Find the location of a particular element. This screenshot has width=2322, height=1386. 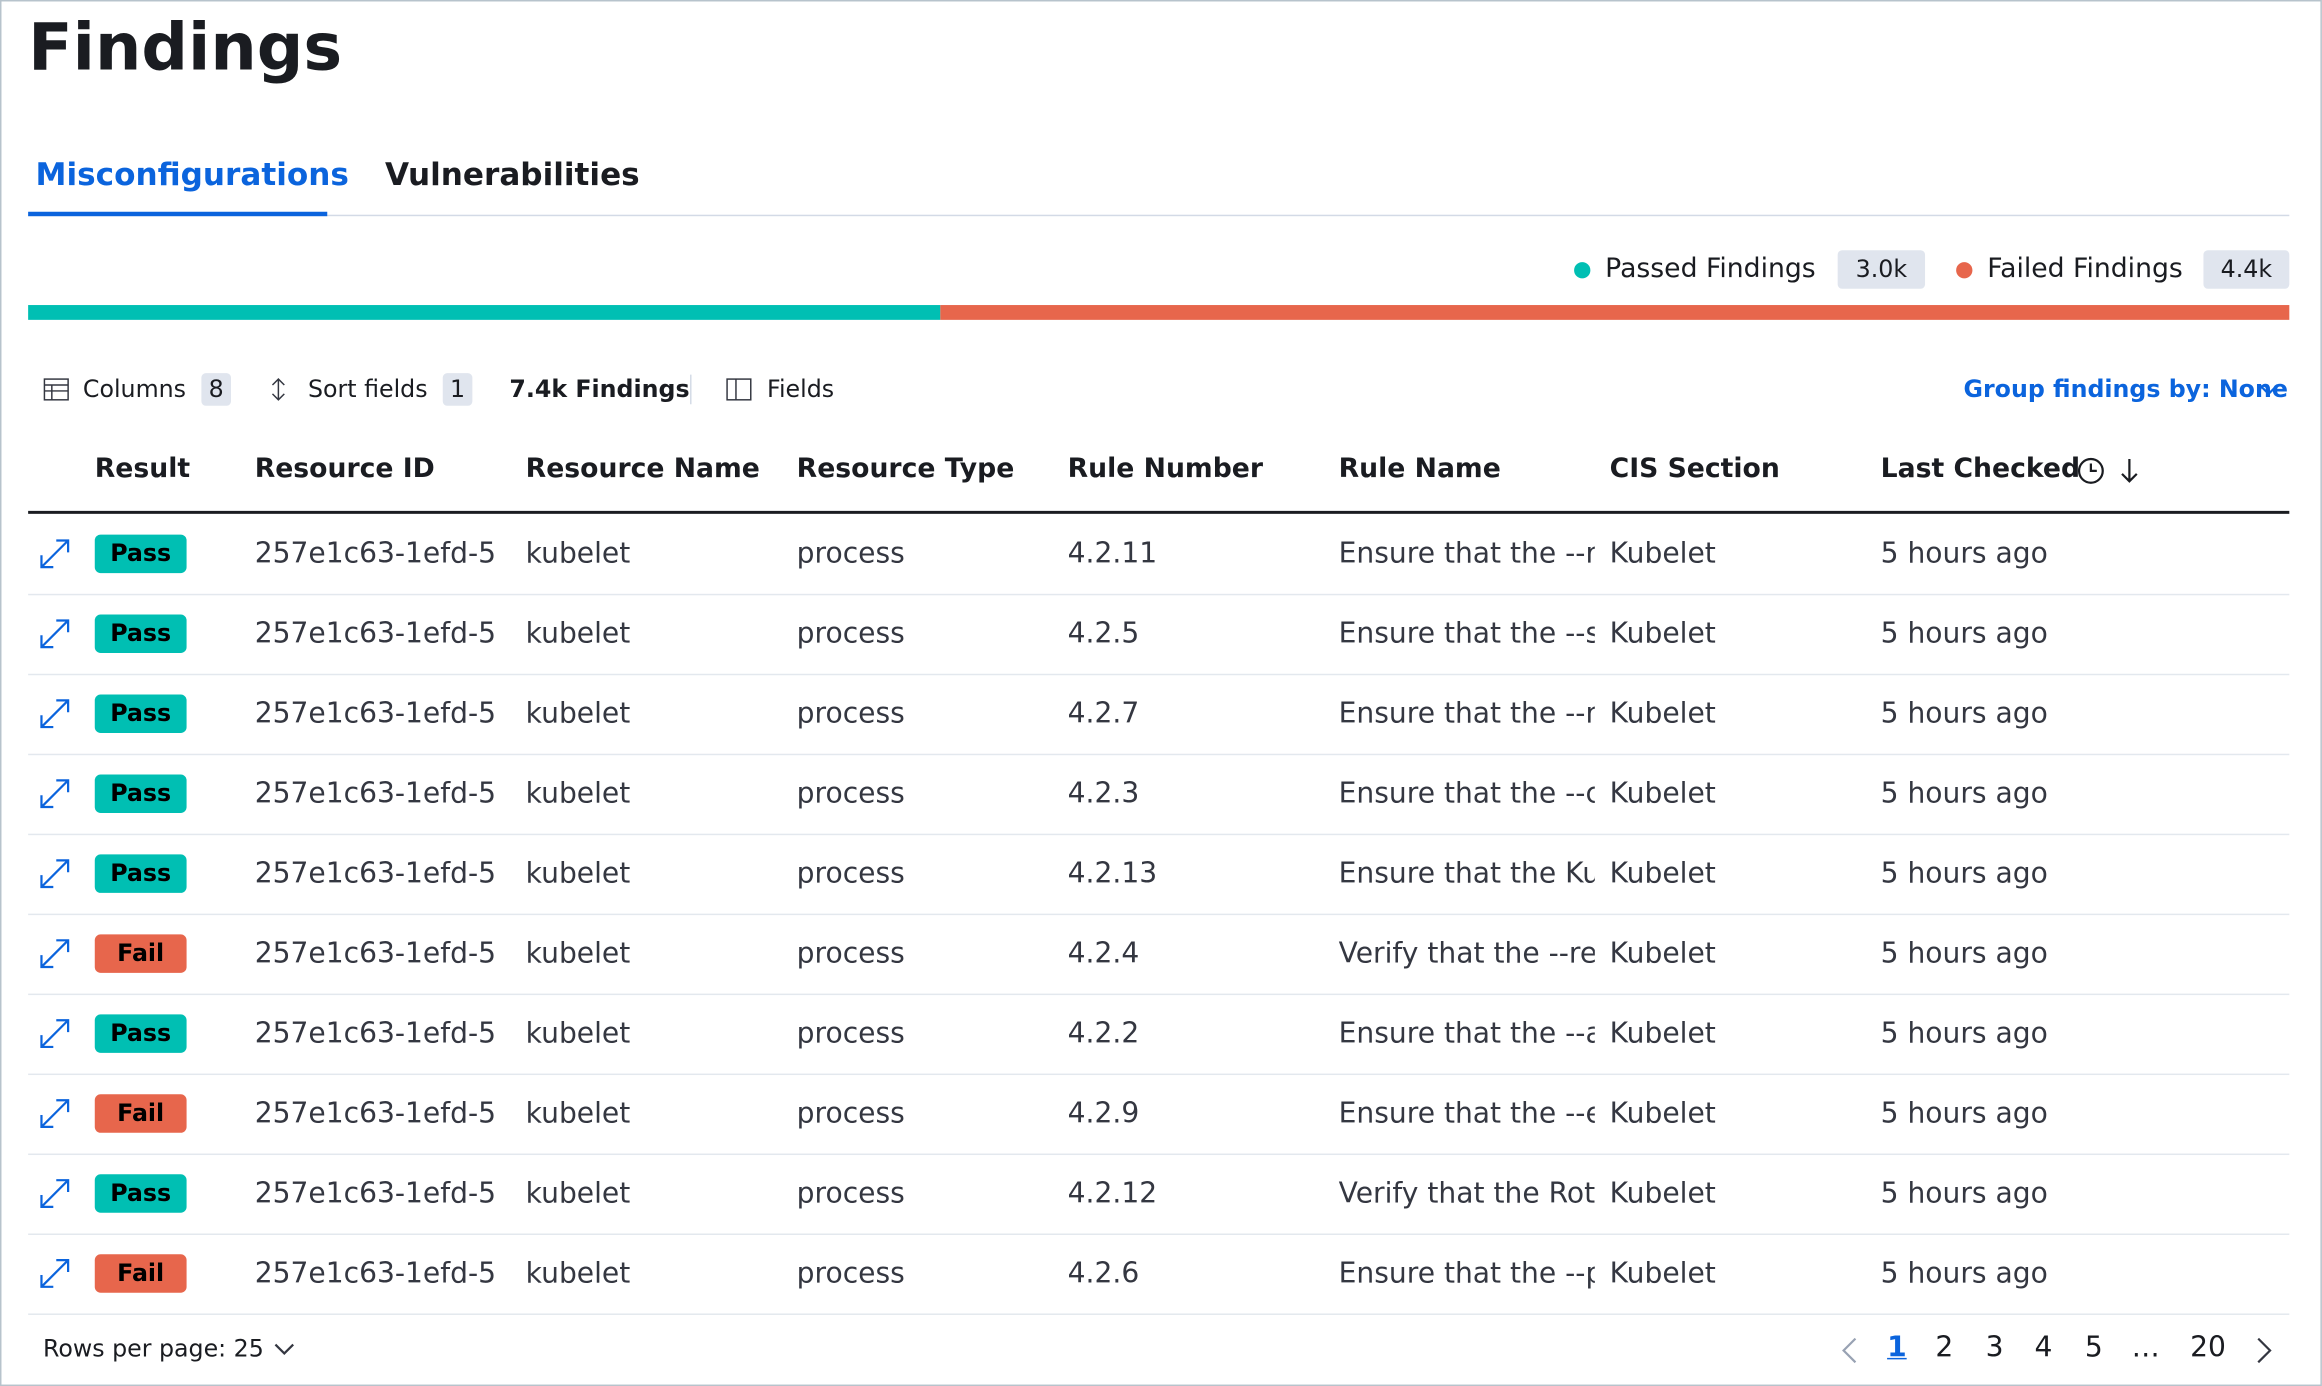

page-link: 4 is located at coordinates (2043, 1347).